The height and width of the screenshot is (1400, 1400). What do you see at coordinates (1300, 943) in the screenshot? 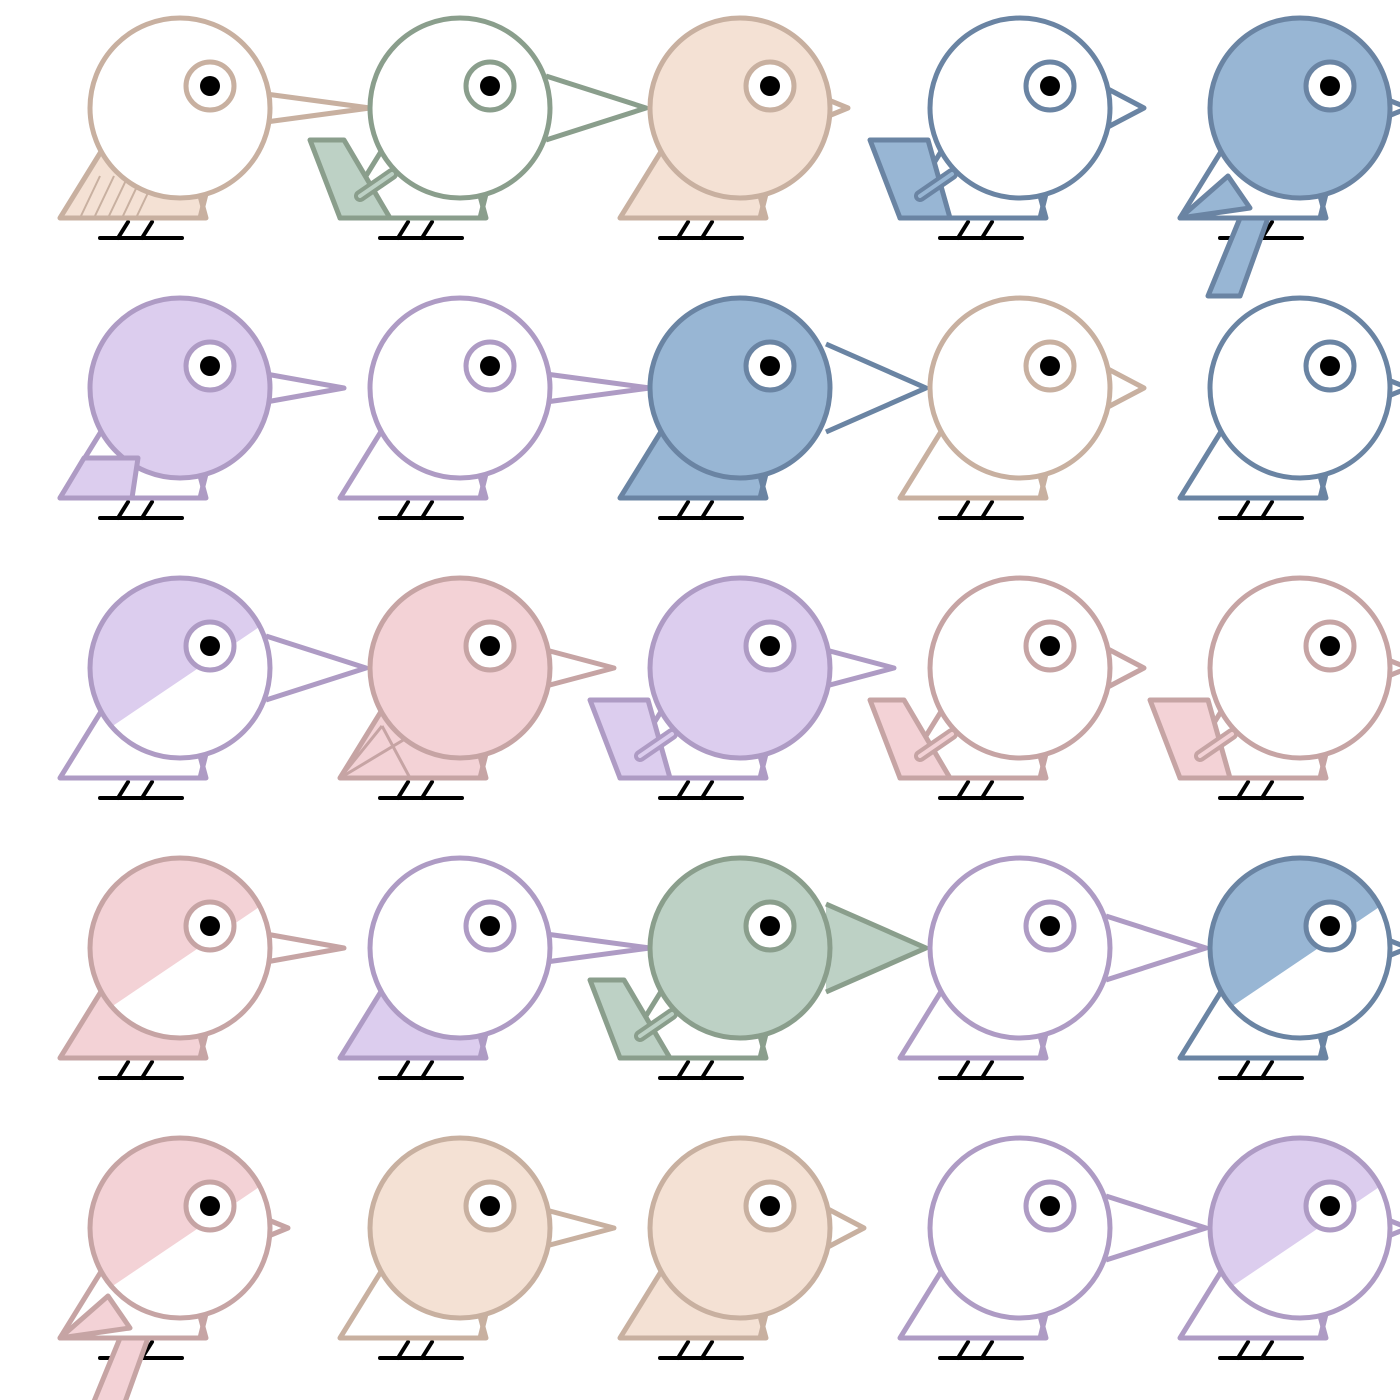
I see `body-cap` at bounding box center [1300, 943].